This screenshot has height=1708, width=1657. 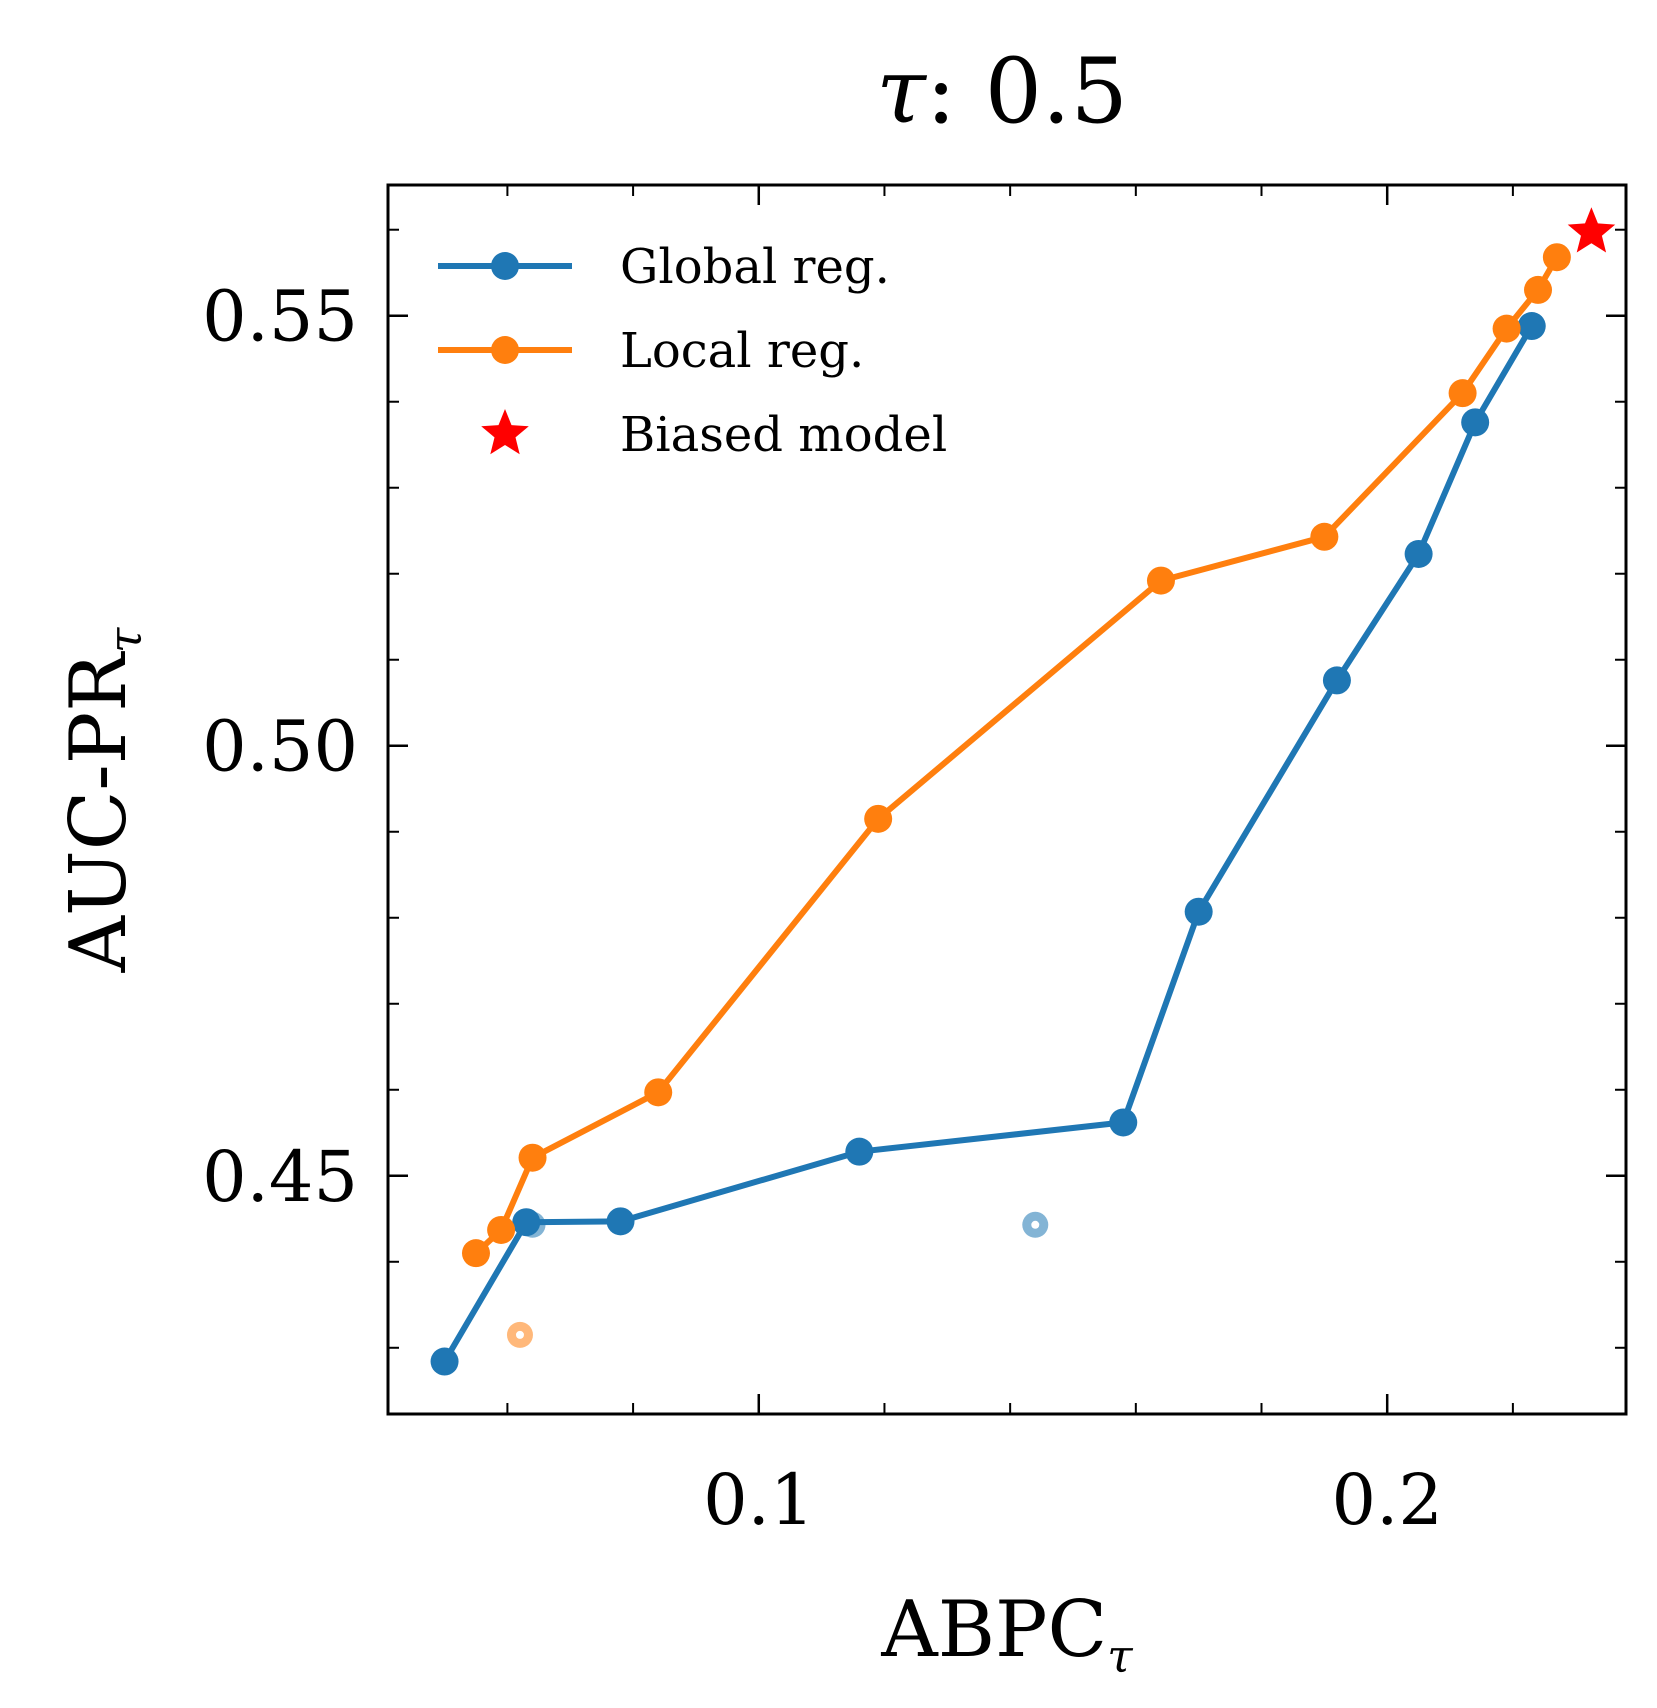 What do you see at coordinates (505, 432) in the screenshot?
I see `legend-marker-biased-model` at bounding box center [505, 432].